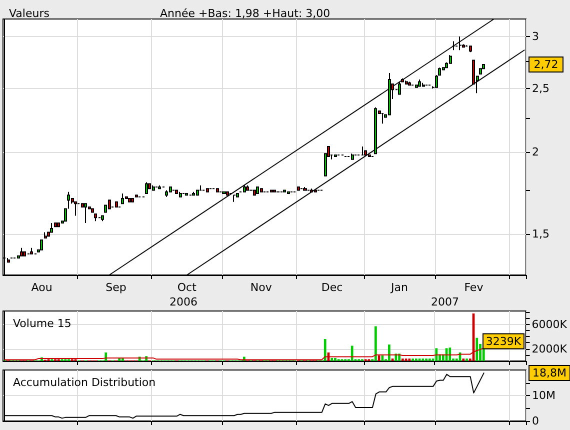 The width and height of the screenshot is (570, 430). What do you see at coordinates (84, 382) in the screenshot?
I see `text: Accumulation Distribution` at bounding box center [84, 382].